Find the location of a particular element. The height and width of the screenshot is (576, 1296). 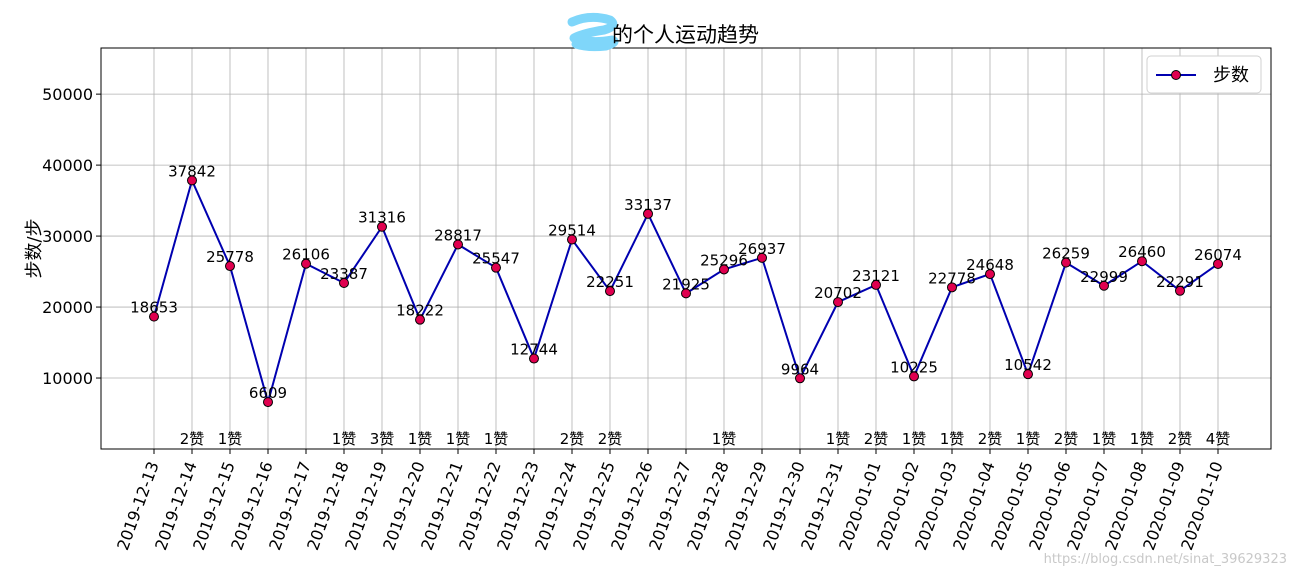

data-label: 18653 is located at coordinates (154, 308).